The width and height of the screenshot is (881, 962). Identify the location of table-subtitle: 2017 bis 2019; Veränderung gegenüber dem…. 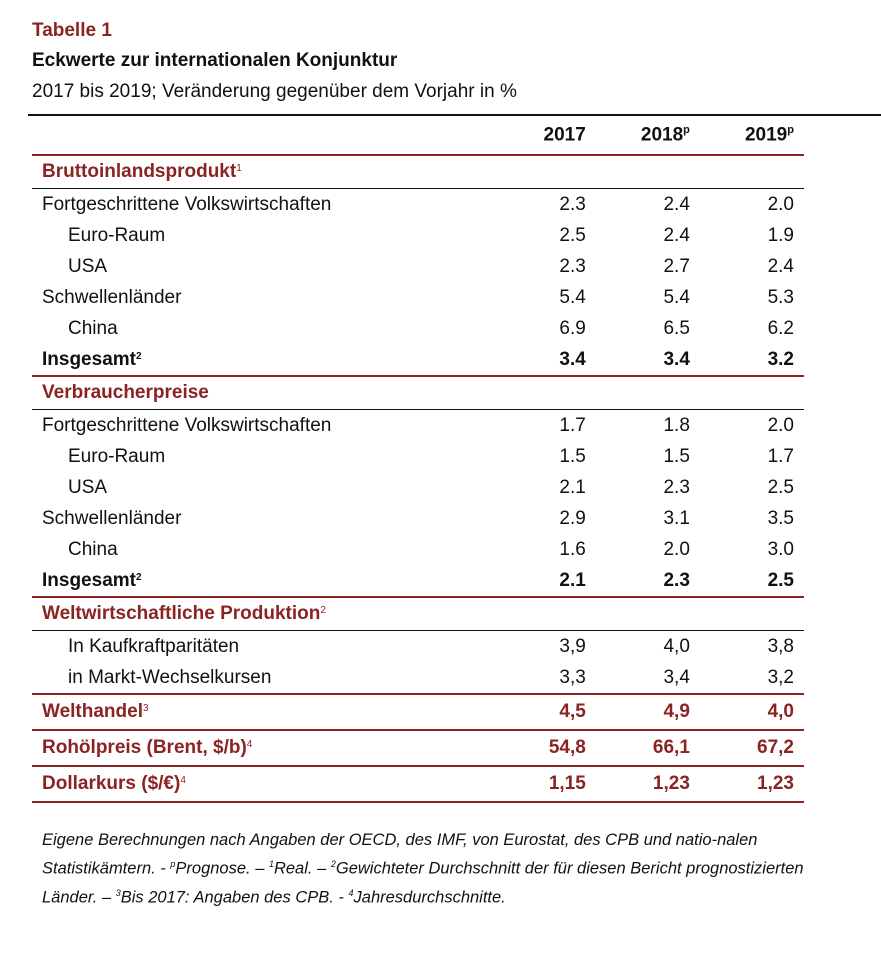
(274, 91).